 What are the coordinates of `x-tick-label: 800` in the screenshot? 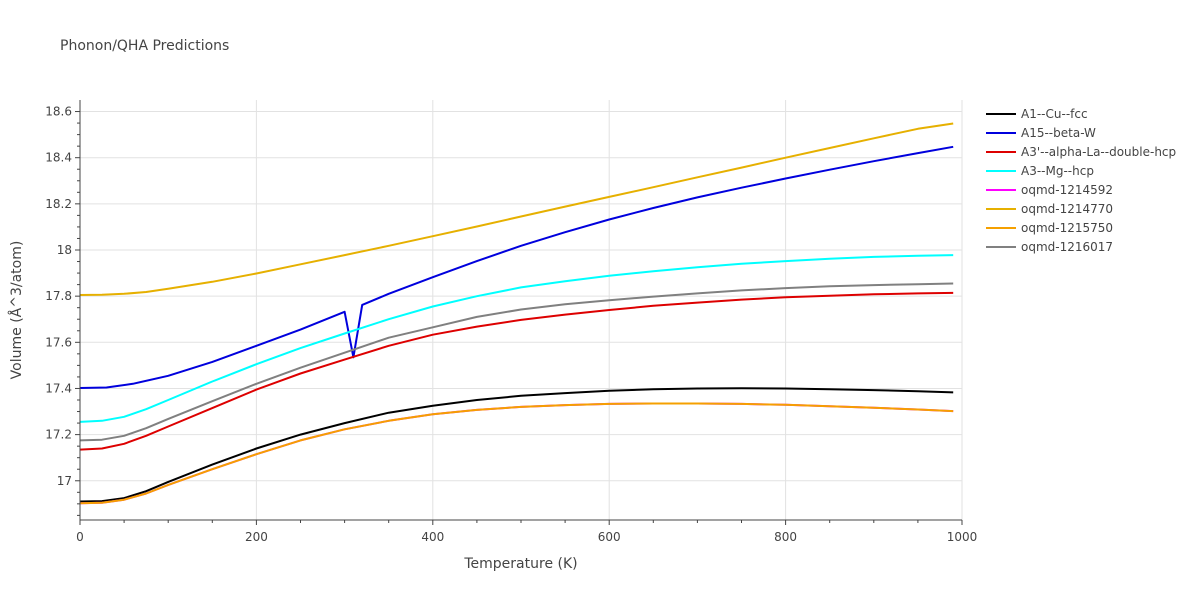 It's located at (785, 537).